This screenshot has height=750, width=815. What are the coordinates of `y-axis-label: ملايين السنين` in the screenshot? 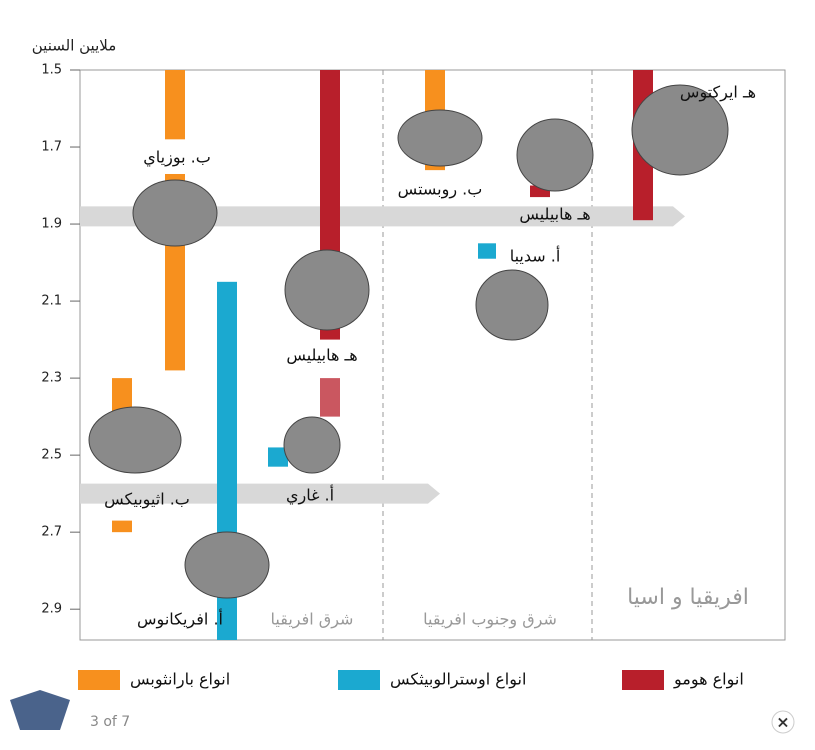 It's located at (74, 46).